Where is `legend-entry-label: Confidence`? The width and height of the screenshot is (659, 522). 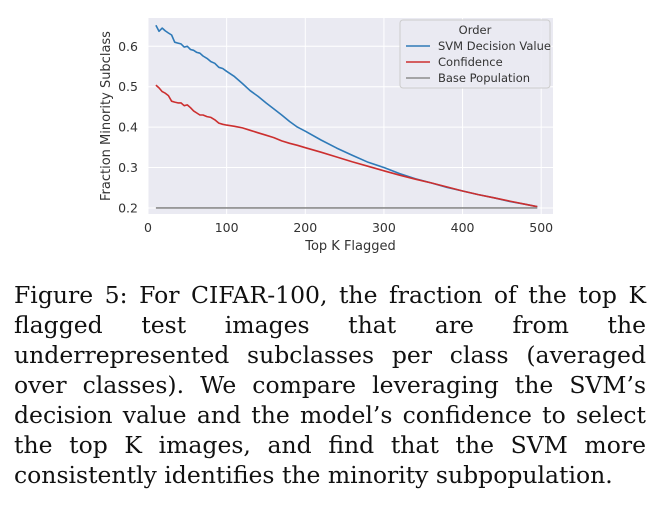
legend-entry-label: Confidence is located at coordinates (470, 62).